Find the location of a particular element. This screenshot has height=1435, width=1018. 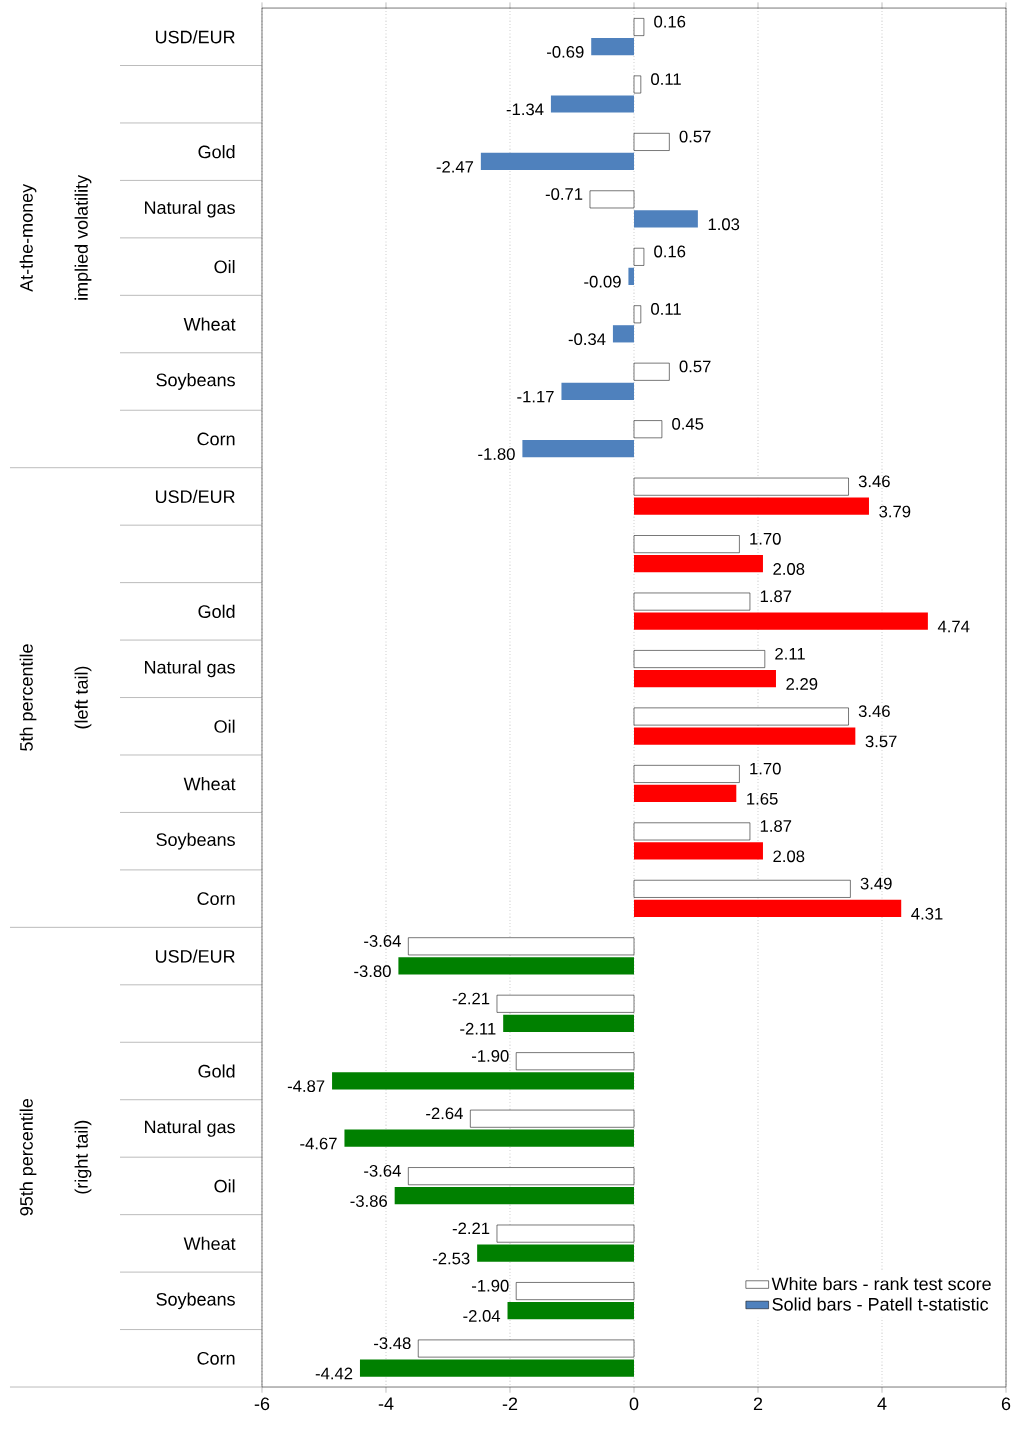

data-label: 2.29 is located at coordinates (802, 684).